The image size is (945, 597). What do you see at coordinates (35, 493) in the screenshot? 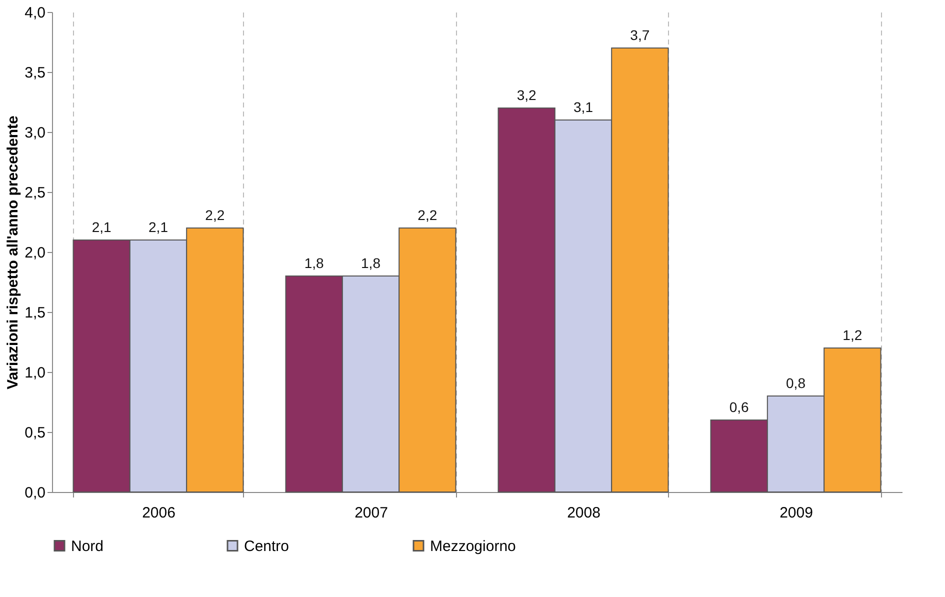
I see `y-tick-label: 0,0` at bounding box center [35, 493].